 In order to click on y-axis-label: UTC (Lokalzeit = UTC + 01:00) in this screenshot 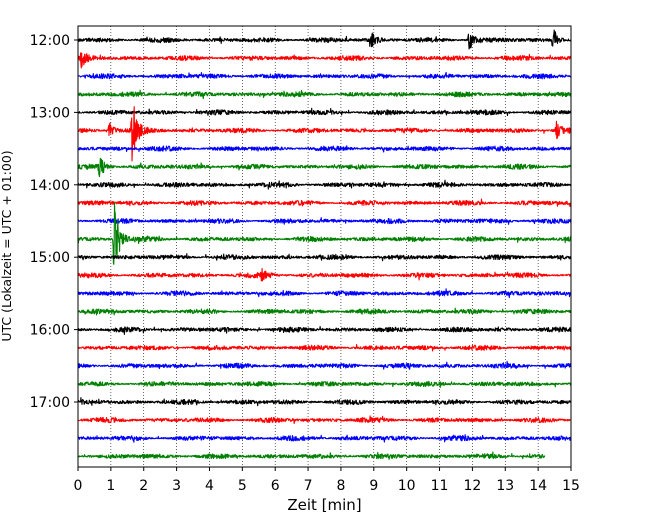, I will do `click(7, 245)`.